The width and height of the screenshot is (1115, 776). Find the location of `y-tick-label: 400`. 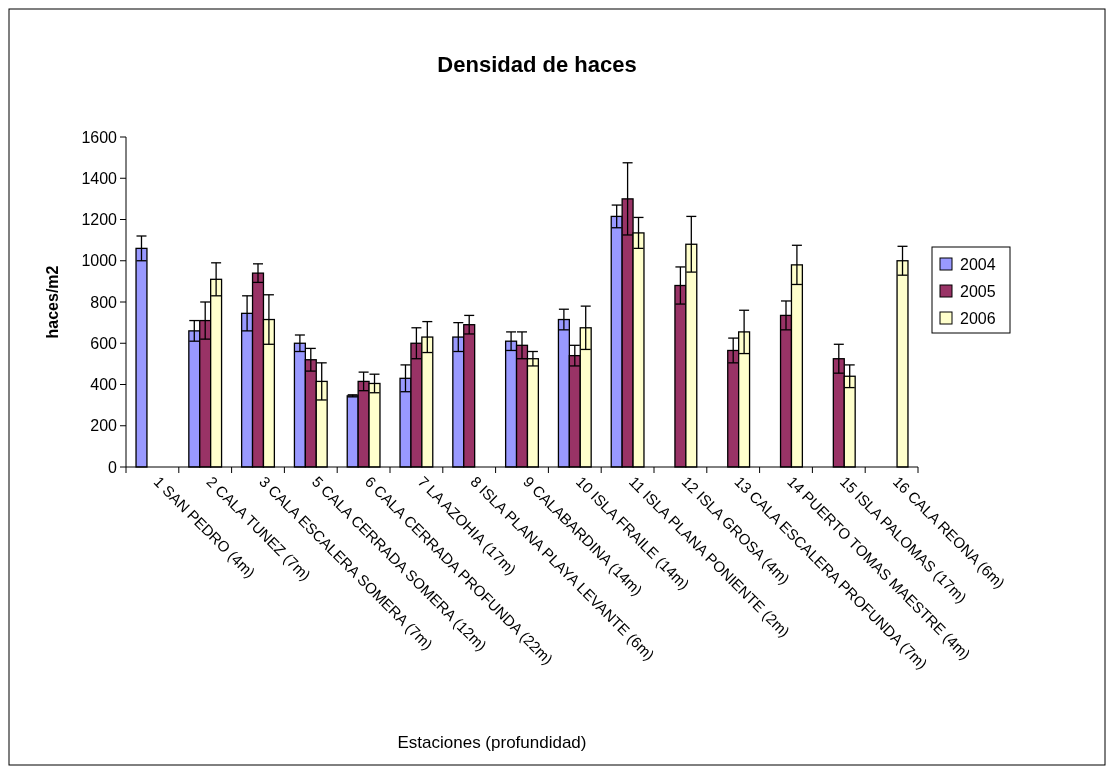

y-tick-label: 400 is located at coordinates (104, 385).